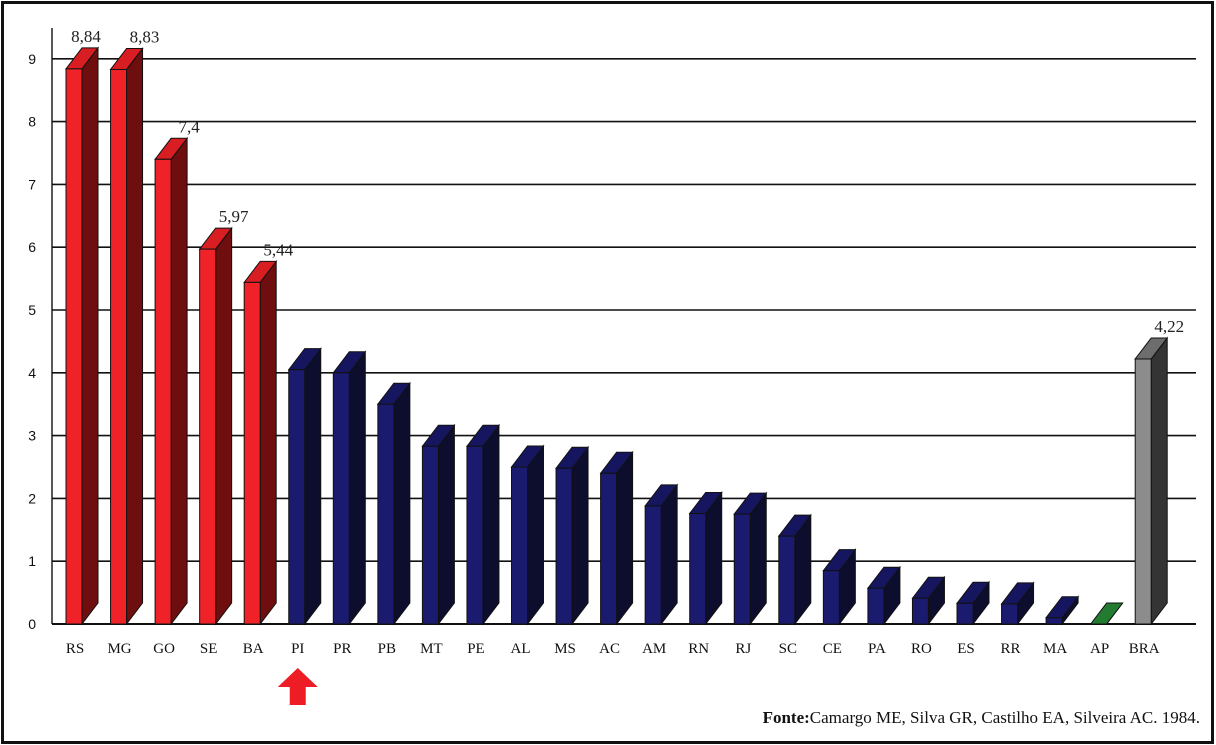 The width and height of the screenshot is (1216, 745). What do you see at coordinates (519, 545) in the screenshot?
I see `bar-front-AL` at bounding box center [519, 545].